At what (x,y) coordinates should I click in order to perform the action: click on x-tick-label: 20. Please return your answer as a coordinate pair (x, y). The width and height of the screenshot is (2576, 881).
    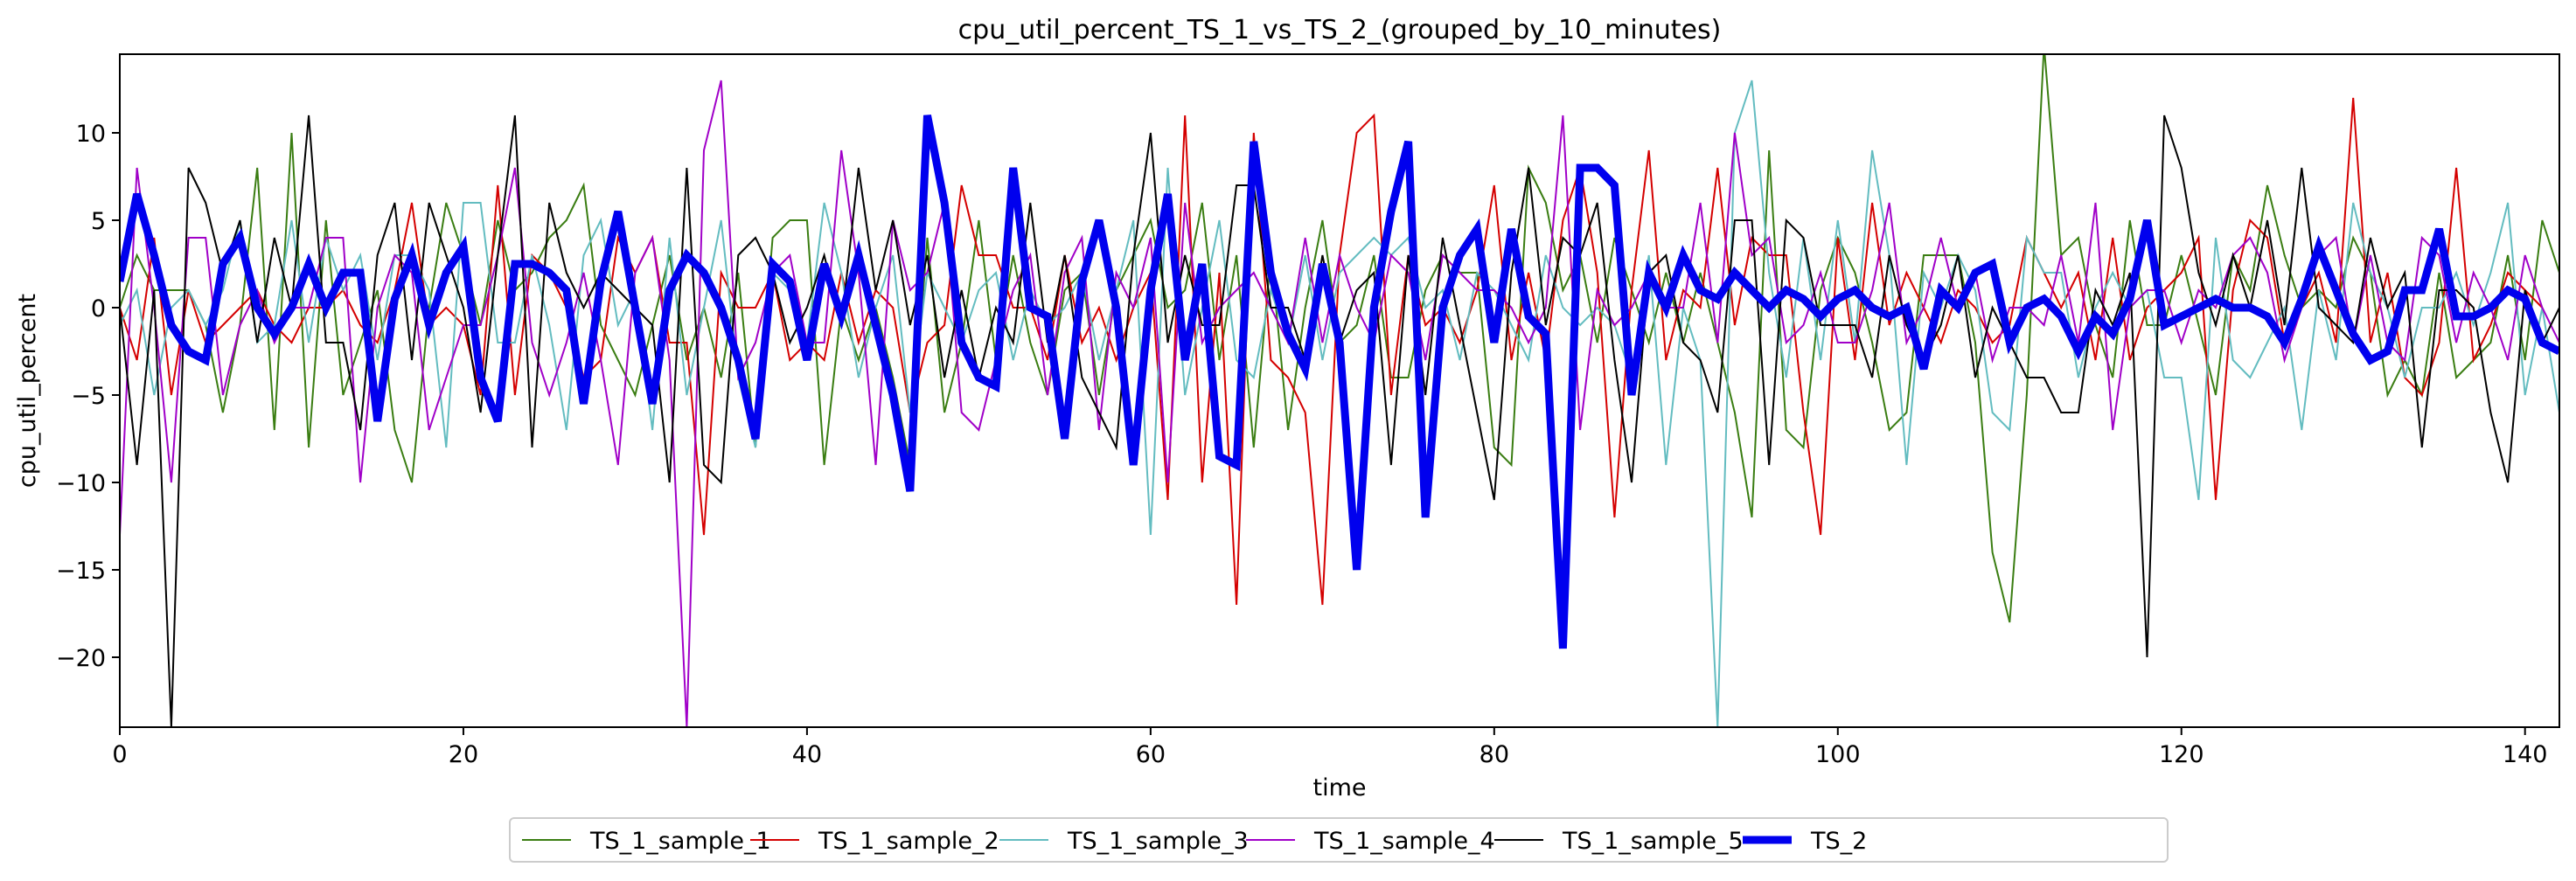
    Looking at the image, I should click on (464, 754).